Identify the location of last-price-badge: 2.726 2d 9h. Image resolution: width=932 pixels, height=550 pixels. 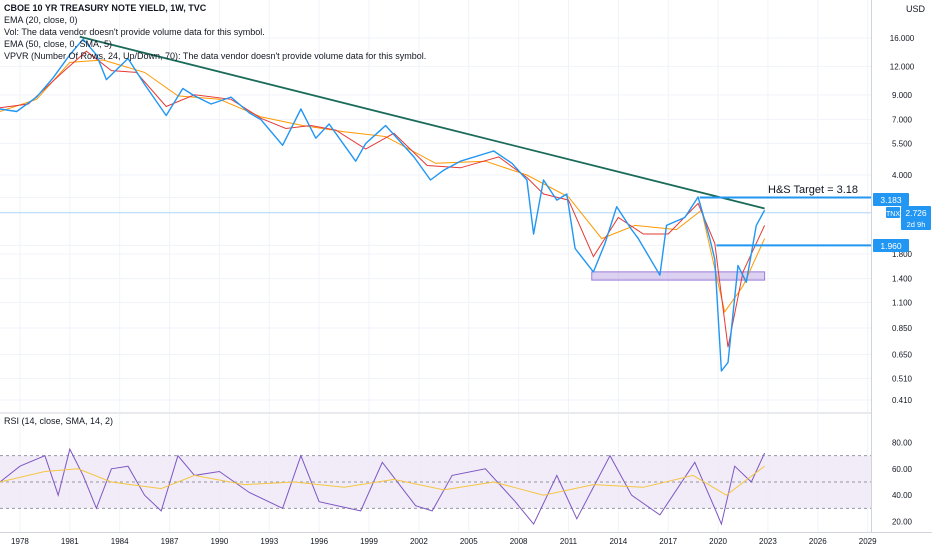
(916, 218).